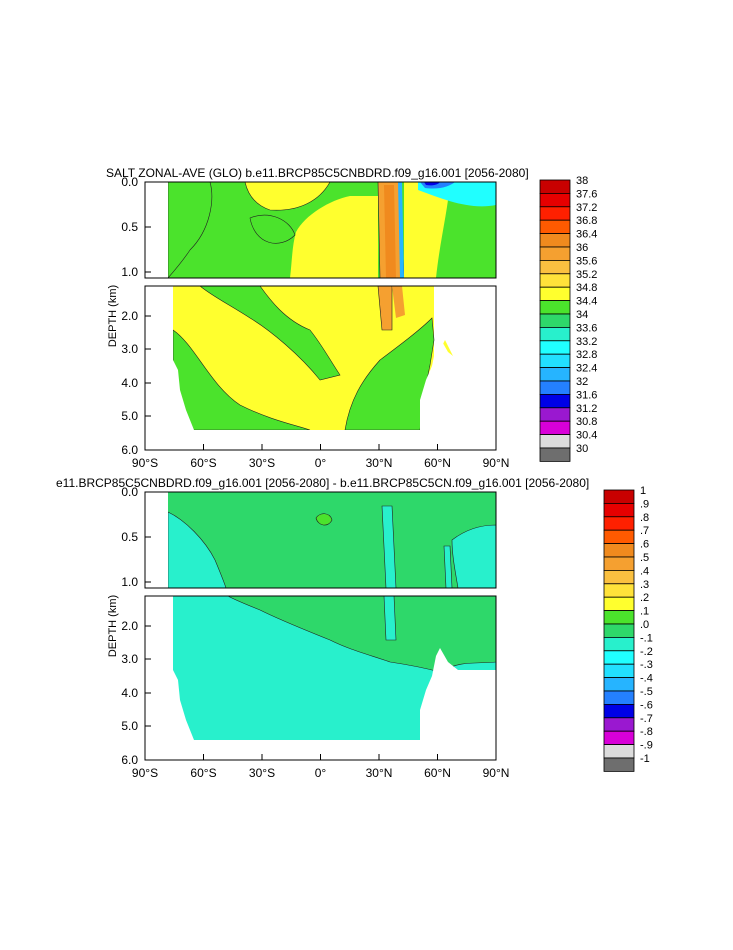  Describe the element at coordinates (148, 609) in the screenshot. I see `panel-2-y-ticks` at that location.